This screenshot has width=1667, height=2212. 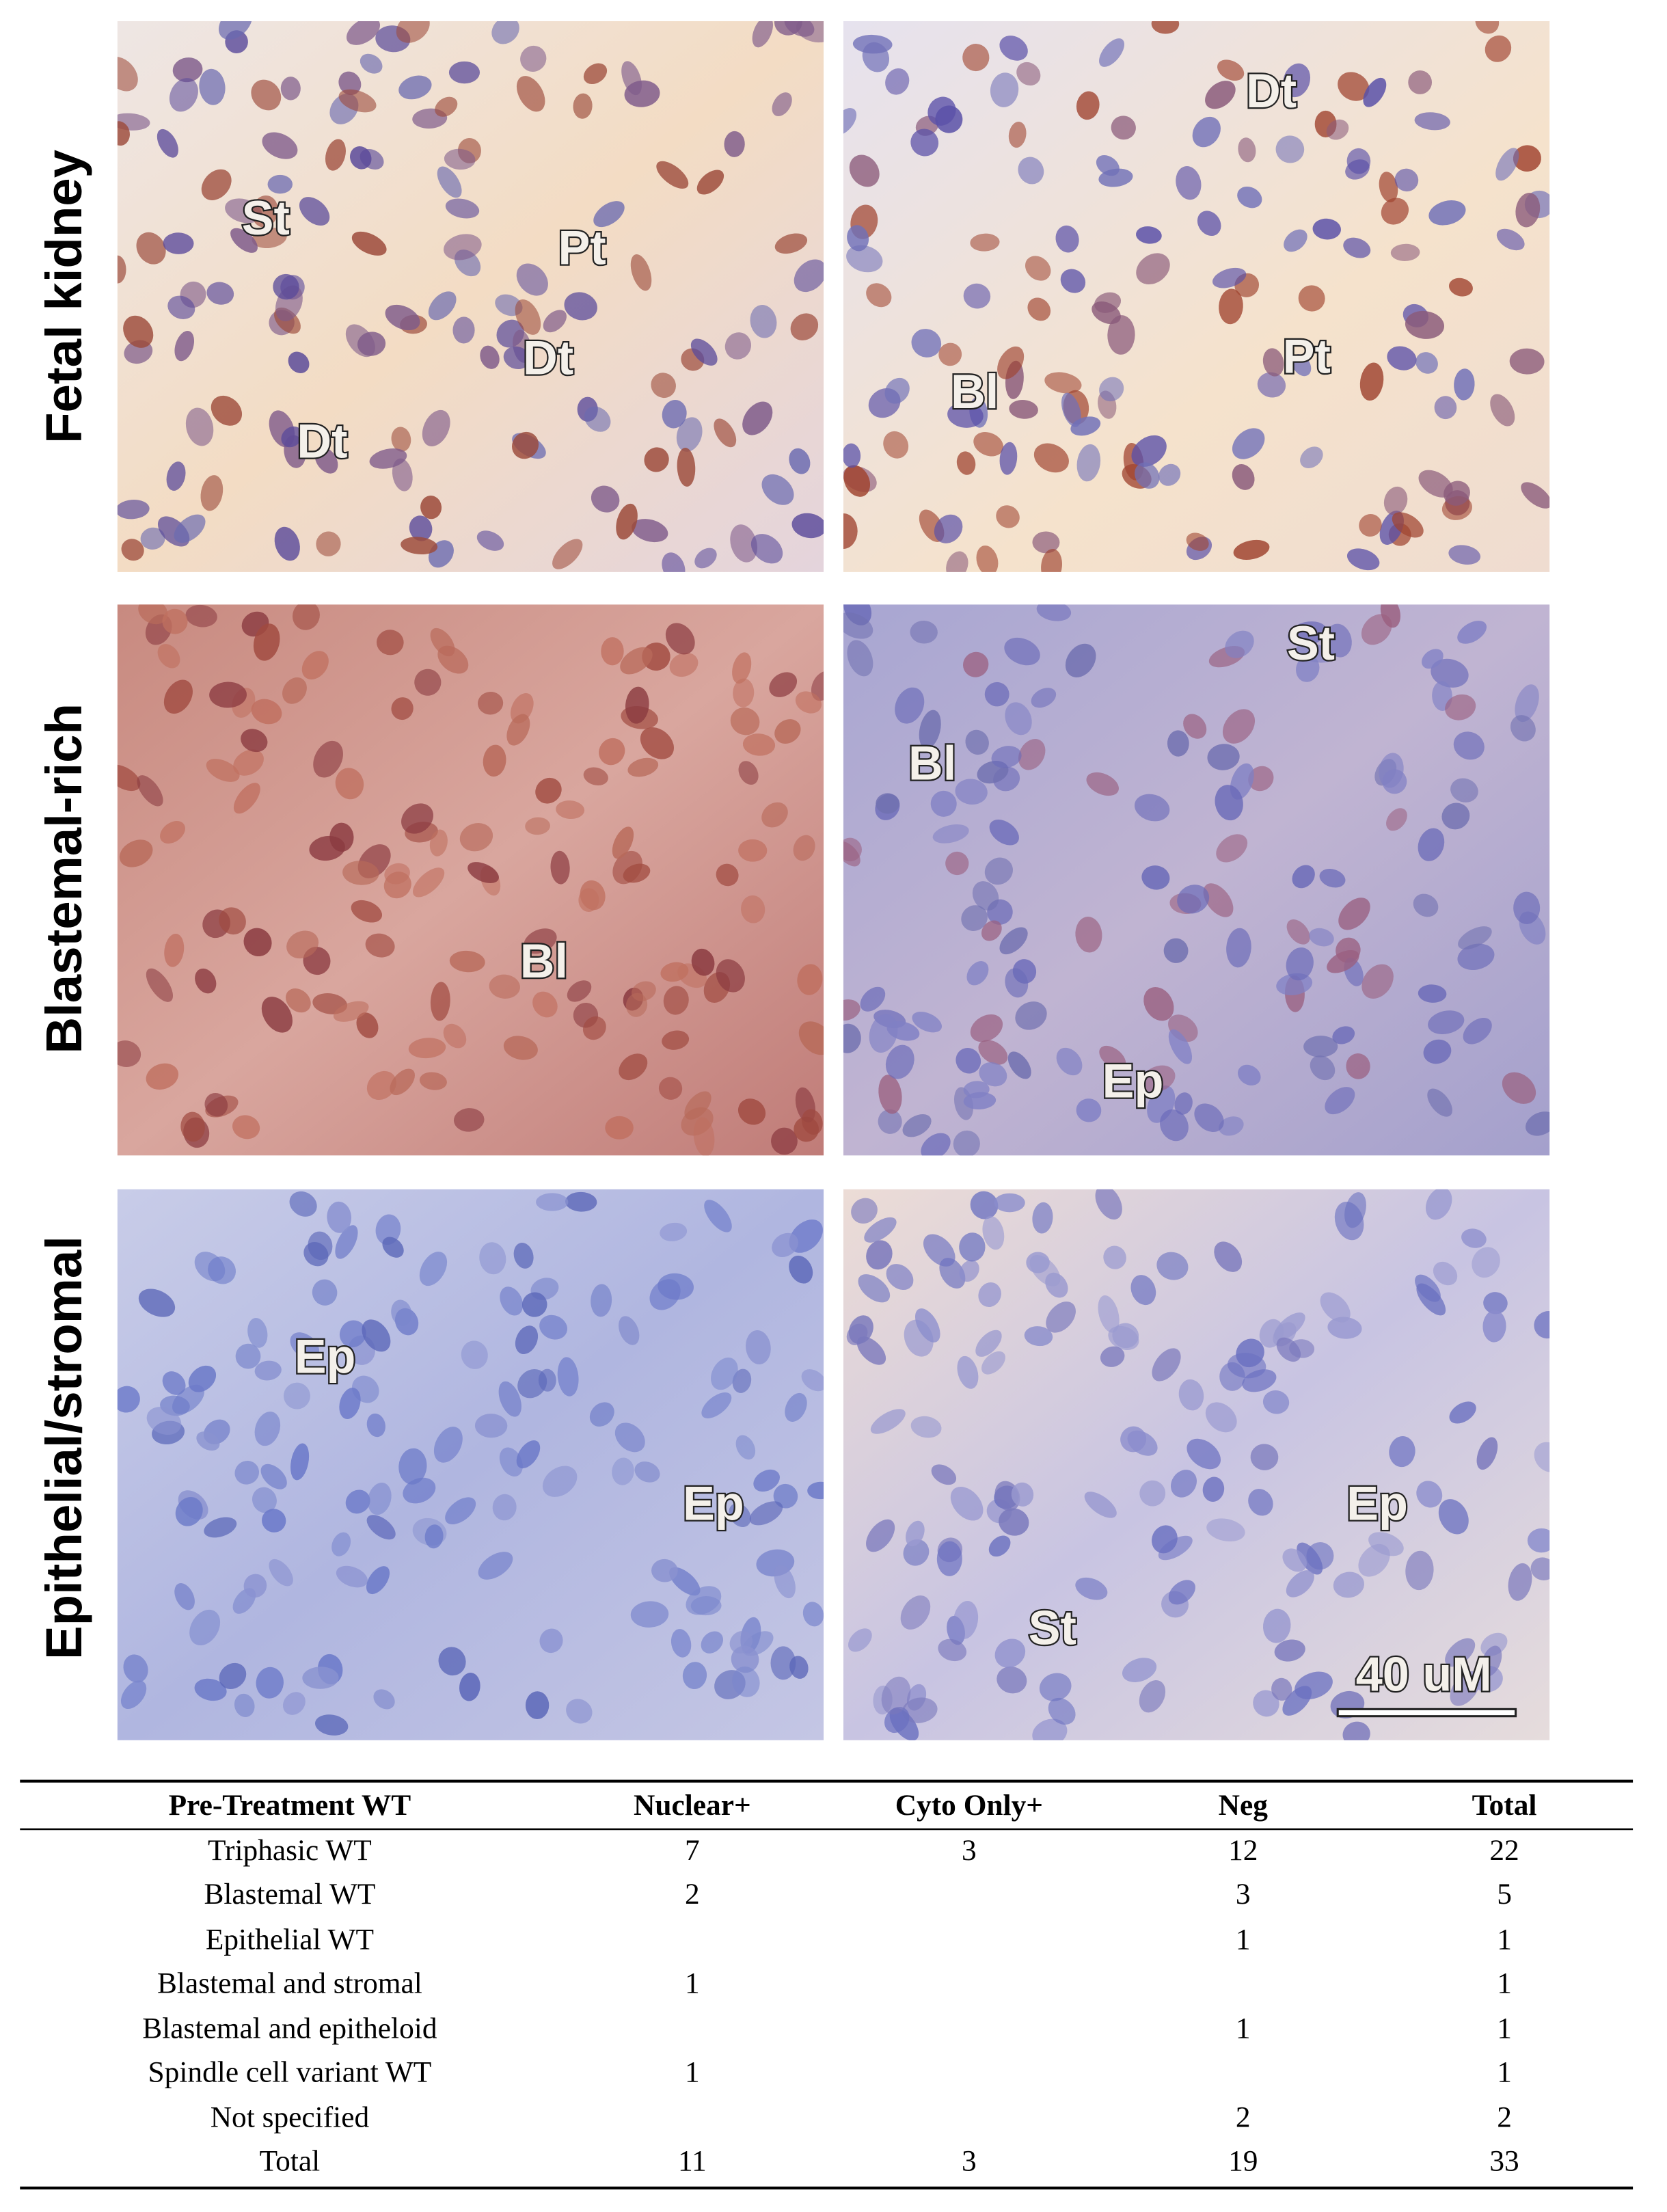 What do you see at coordinates (470, 880) in the screenshot?
I see `micrograph: Bl` at bounding box center [470, 880].